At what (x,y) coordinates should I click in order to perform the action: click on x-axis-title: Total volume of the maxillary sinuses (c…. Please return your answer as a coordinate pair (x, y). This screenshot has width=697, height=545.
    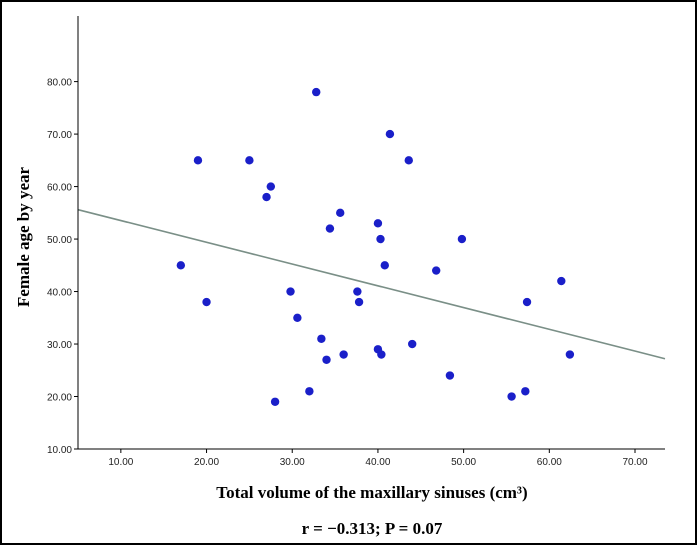
    Looking at the image, I should click on (371, 492).